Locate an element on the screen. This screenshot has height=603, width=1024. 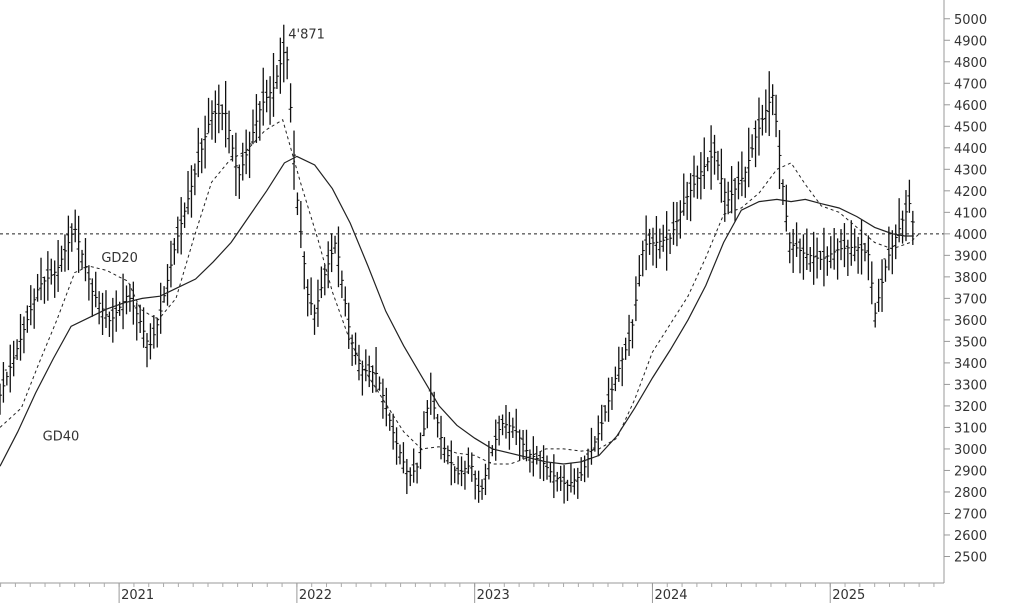
peak-annotation: 4'871 is located at coordinates (306, 35).